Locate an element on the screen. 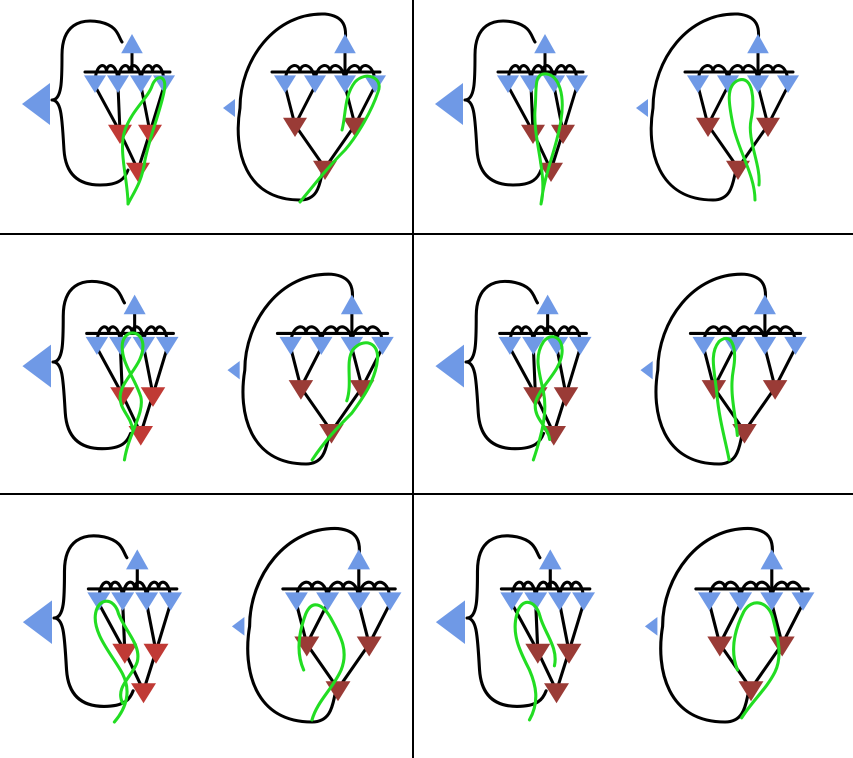  panel-B is located at coordinates (617, 109).